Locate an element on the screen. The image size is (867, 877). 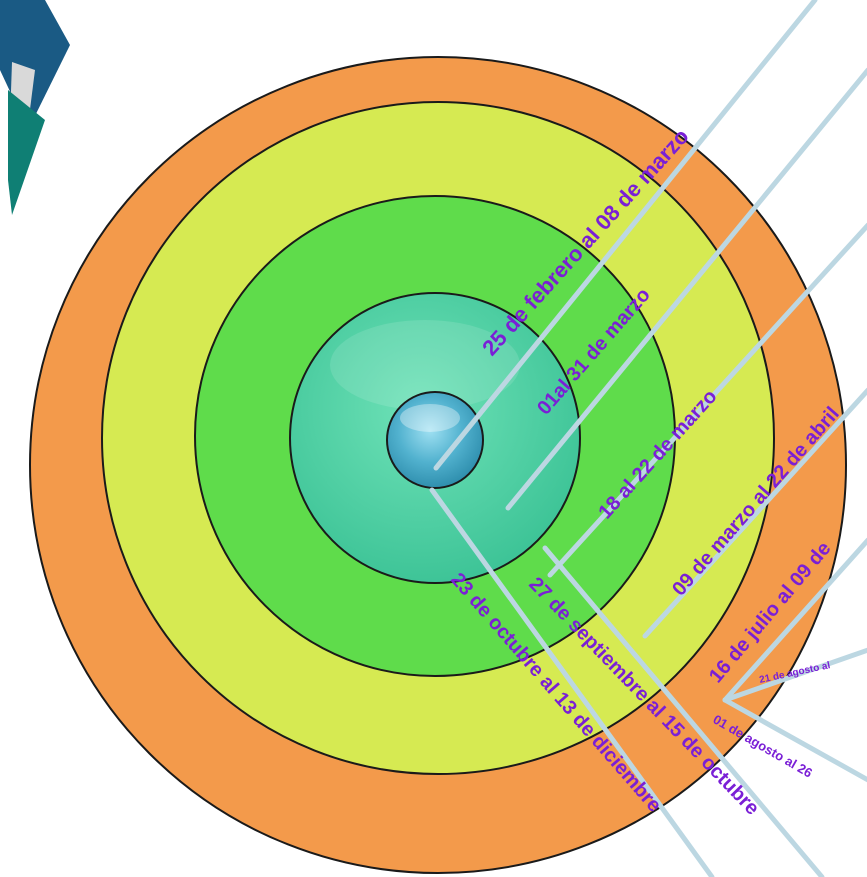
decorative-teal-shape is located at coordinates (26, 152).